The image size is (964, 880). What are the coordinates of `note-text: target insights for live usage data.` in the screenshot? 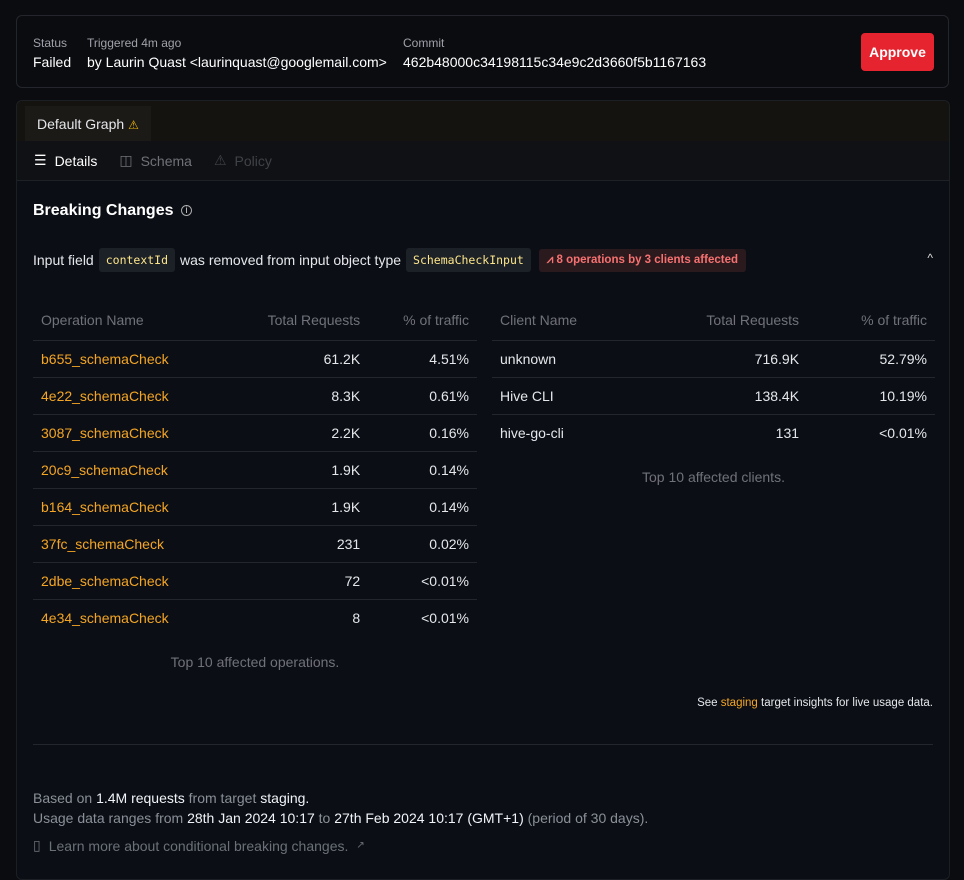 It's located at (847, 703).